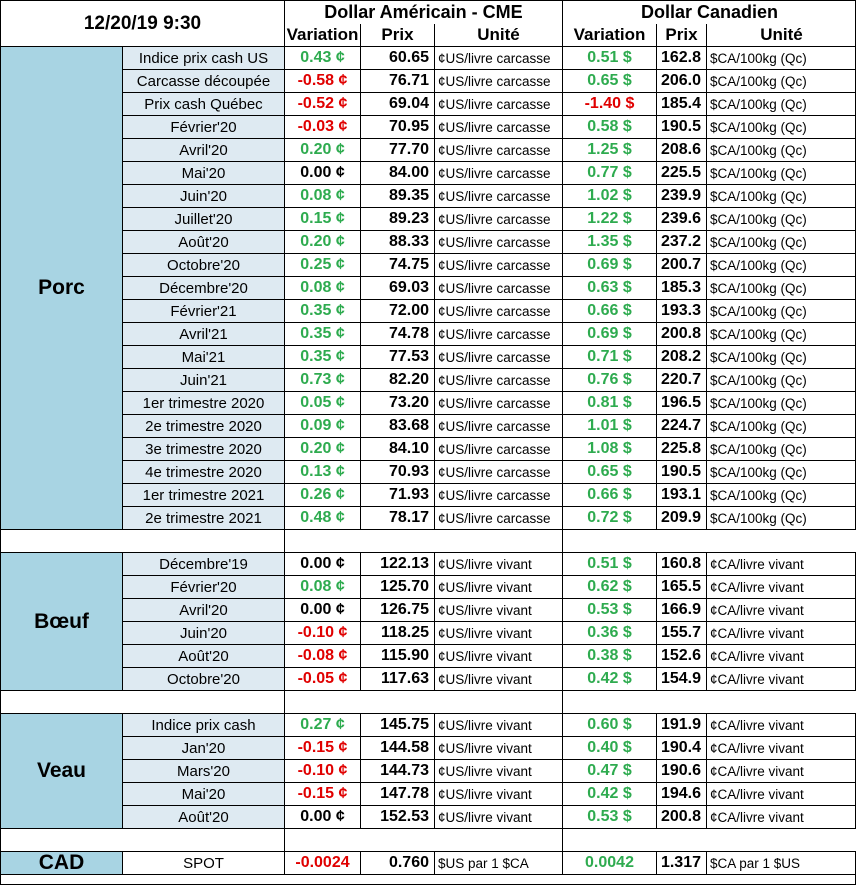 This screenshot has width=856, height=885. Describe the element at coordinates (610, 150) in the screenshot. I see `ca-variation: 1.25 $` at that location.